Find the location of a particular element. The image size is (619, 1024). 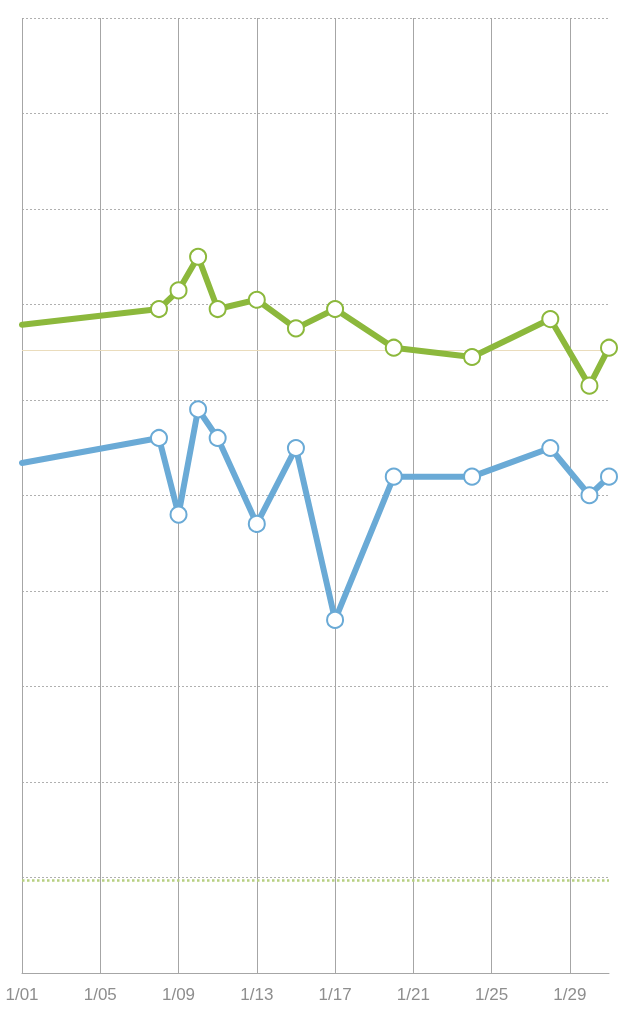

x-tick-label: 1/13 is located at coordinates (257, 994).